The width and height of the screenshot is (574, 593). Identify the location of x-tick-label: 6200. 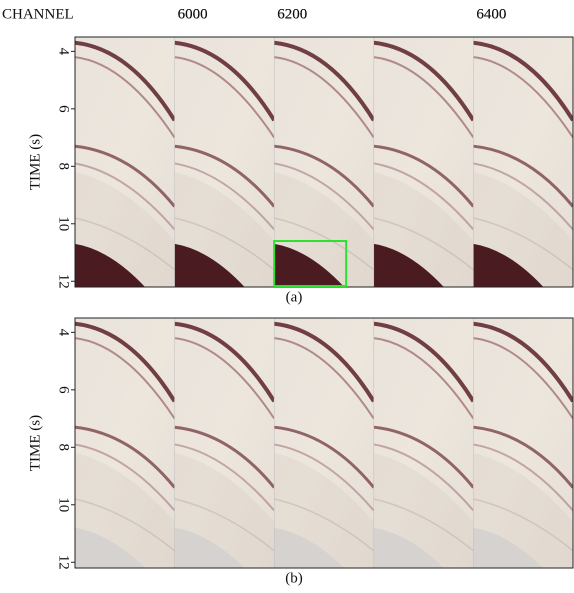
(292, 14).